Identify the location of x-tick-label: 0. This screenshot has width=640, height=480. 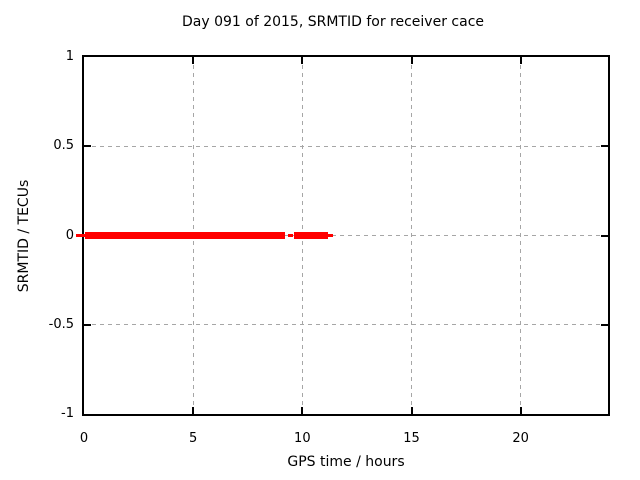
(84, 438).